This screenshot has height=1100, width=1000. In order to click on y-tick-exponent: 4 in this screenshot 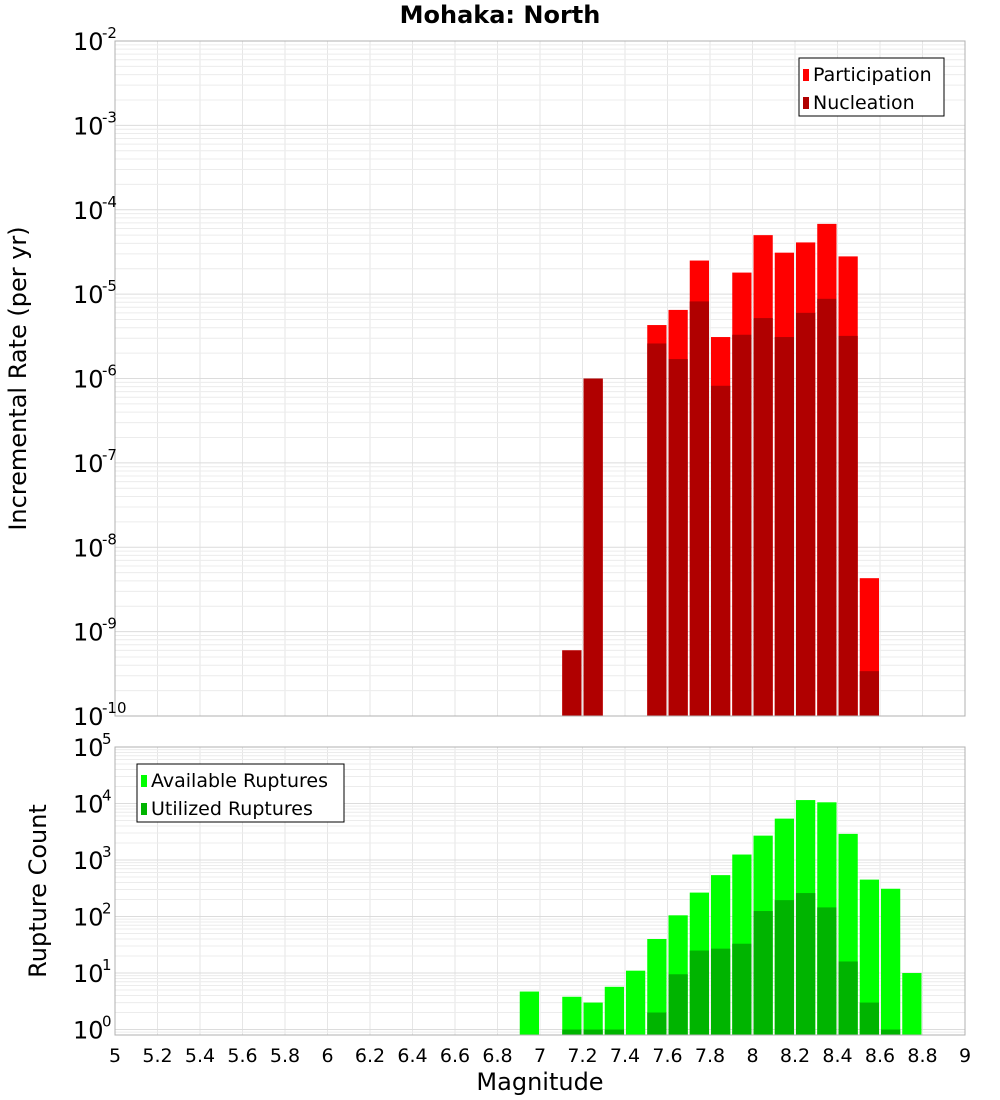, I will do `click(107, 796)`.